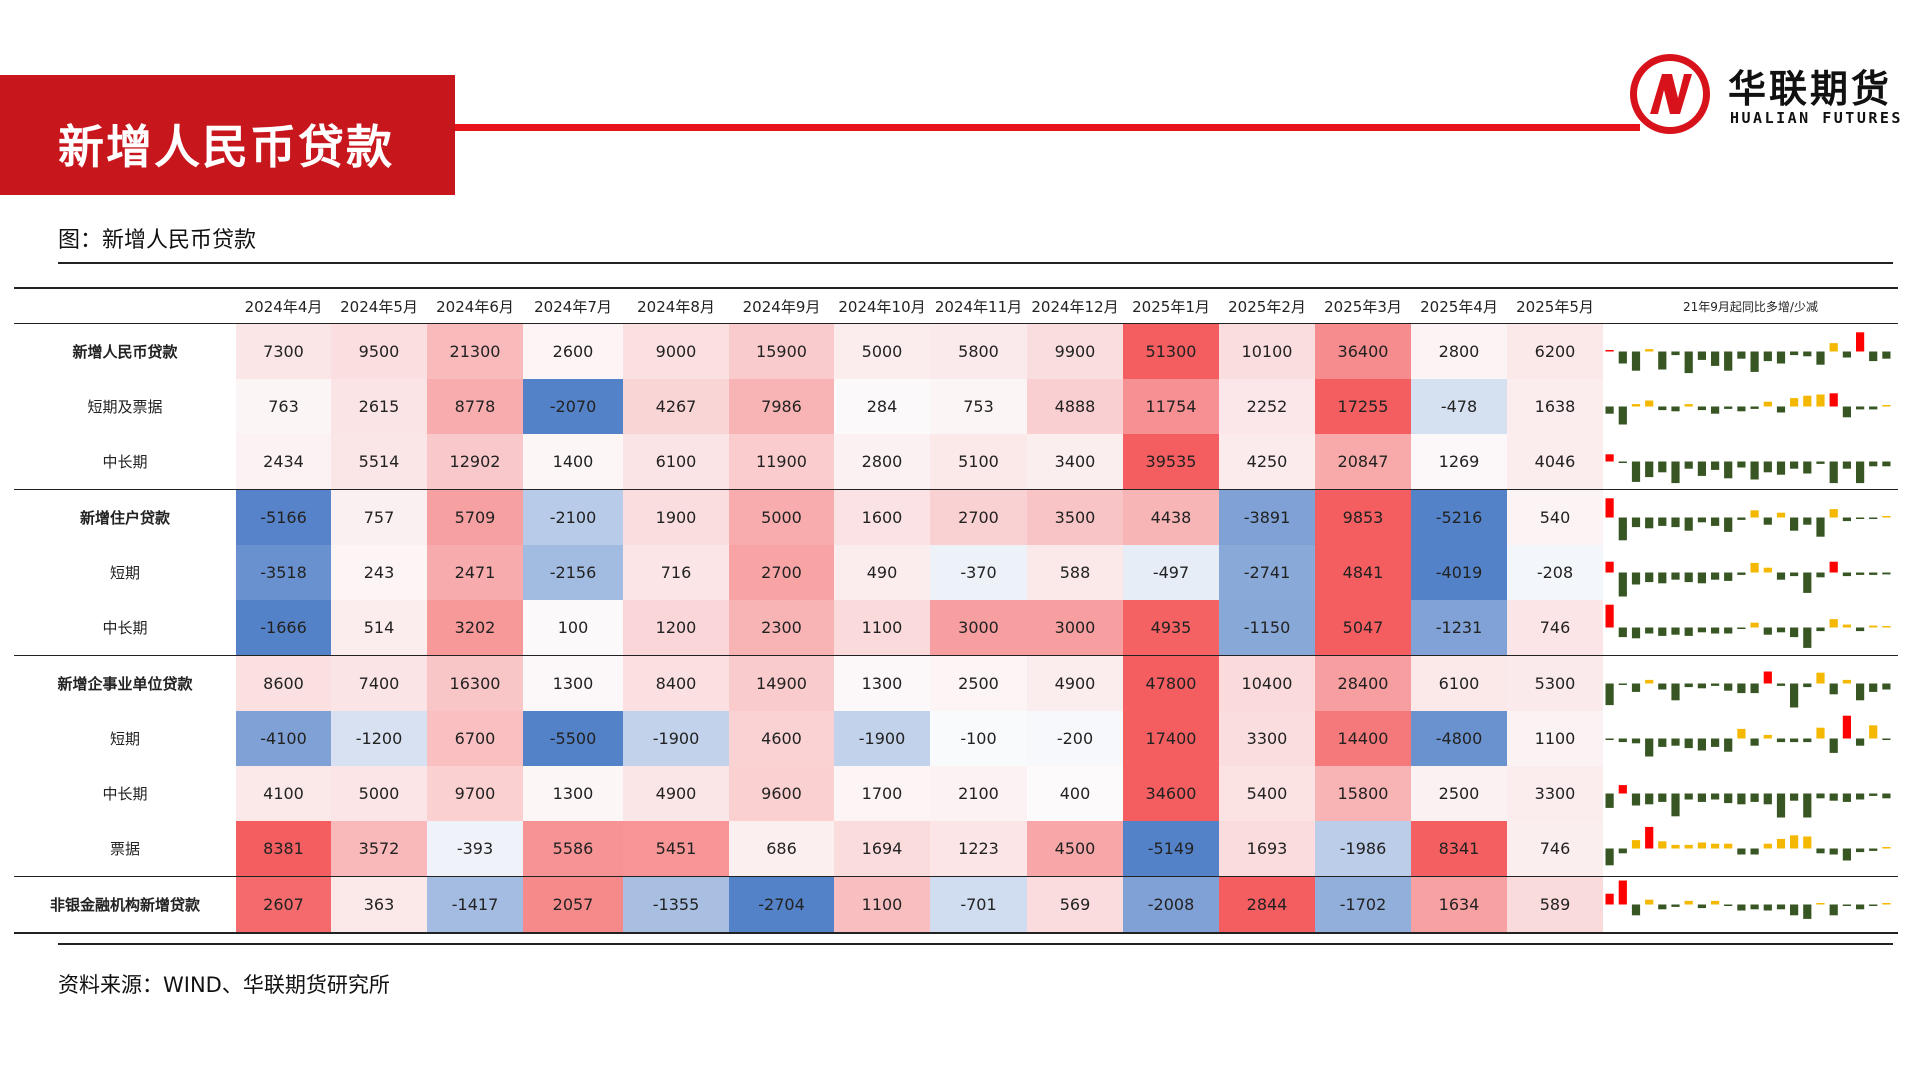 The image size is (1920, 1080). What do you see at coordinates (475, 628) in the screenshot?
I see `heat-cell: 3202` at bounding box center [475, 628].